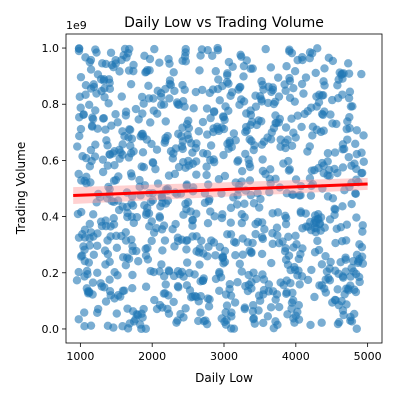 This screenshot has width=400, height=404. I want to click on y-tick-label: 1.0, so click(51, 48).